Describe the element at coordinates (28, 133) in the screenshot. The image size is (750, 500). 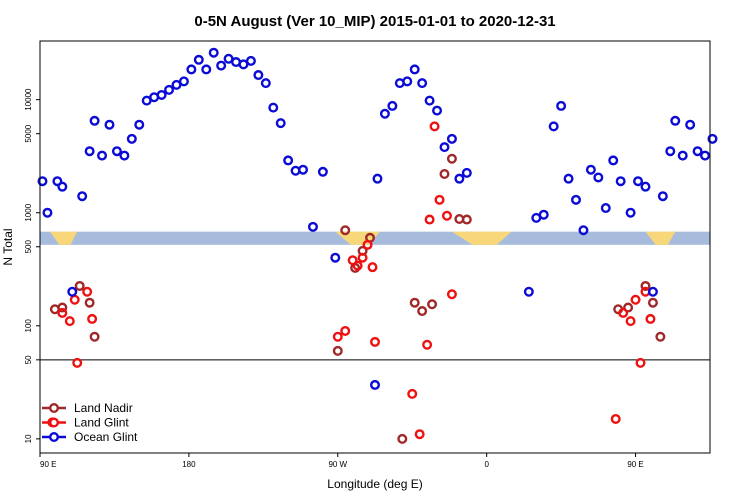
I see `y-tick-label-5: 5000` at that location.